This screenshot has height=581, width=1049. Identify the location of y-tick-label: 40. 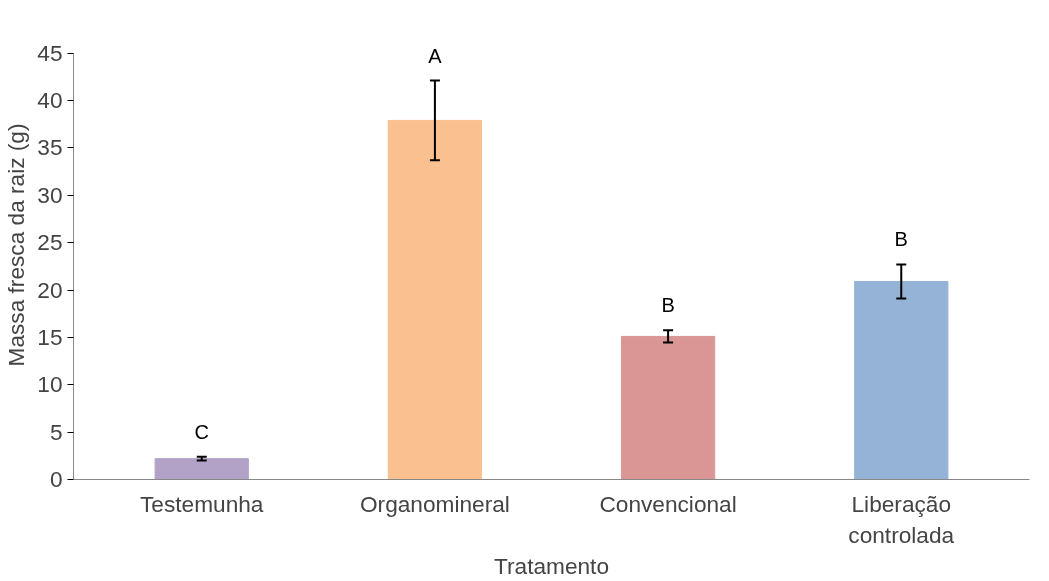
(50, 100).